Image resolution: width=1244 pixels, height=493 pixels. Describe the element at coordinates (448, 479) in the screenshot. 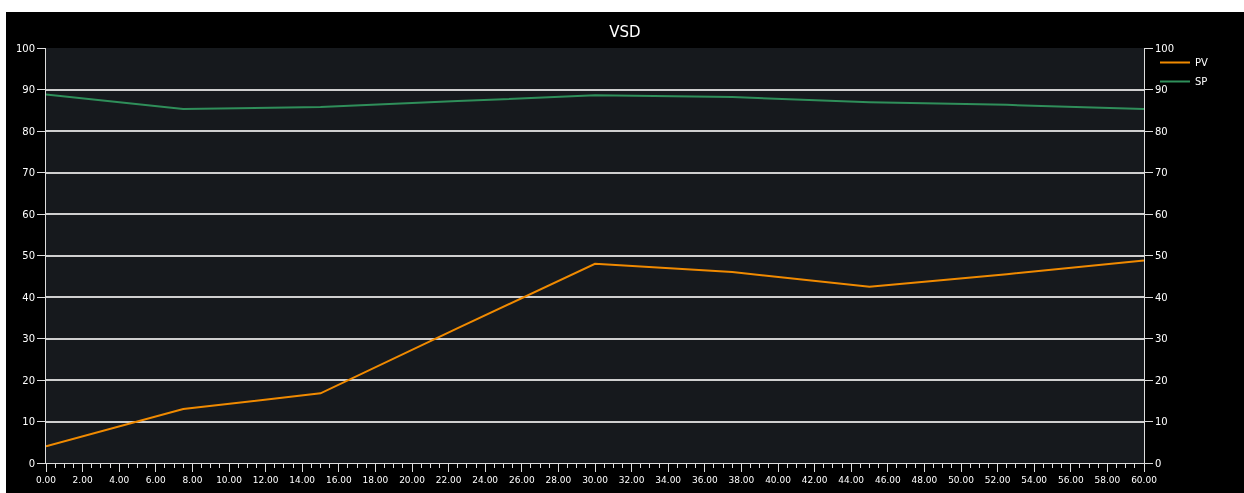

I see `x-tick-label: 22.00` at that location.